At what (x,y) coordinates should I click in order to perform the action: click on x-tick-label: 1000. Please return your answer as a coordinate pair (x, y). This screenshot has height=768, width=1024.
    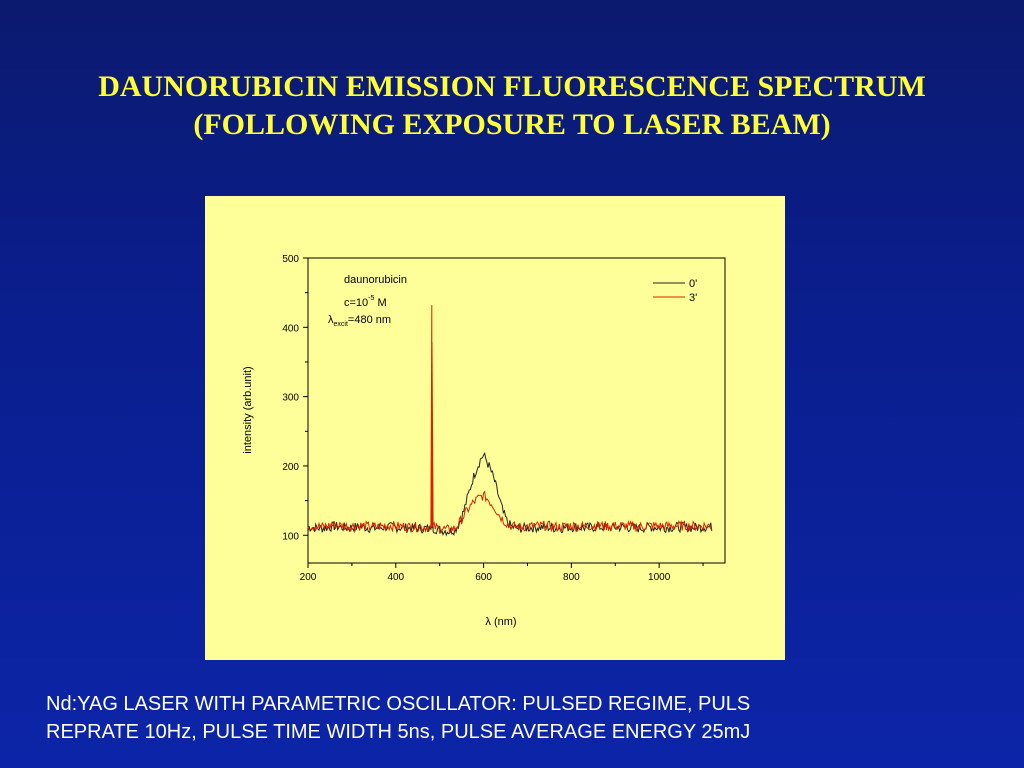
    Looking at the image, I should click on (659, 577).